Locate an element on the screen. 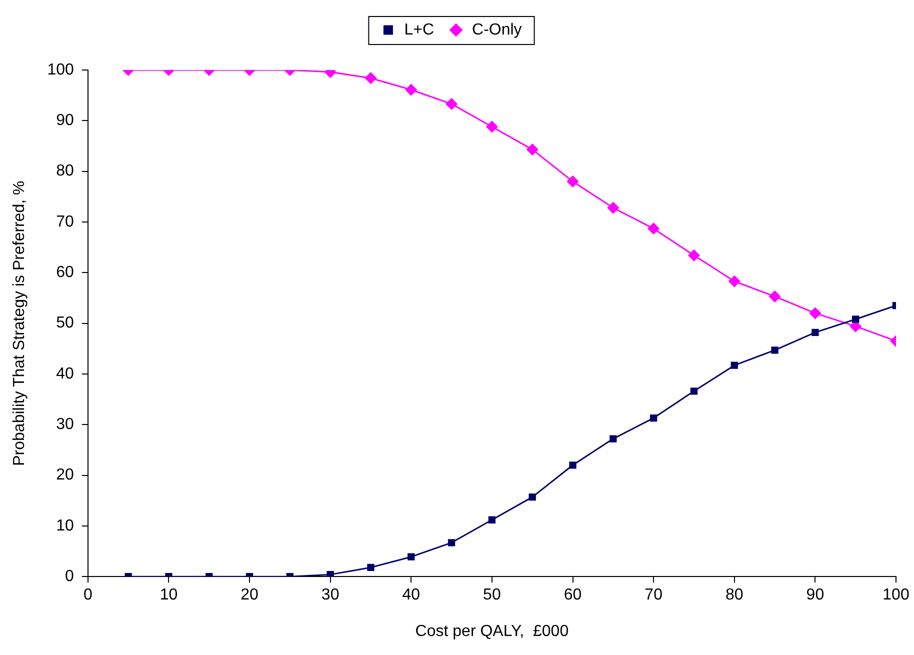 This screenshot has width=914, height=655. x-axis-title: Cost per QALY, £000 is located at coordinates (492, 631).